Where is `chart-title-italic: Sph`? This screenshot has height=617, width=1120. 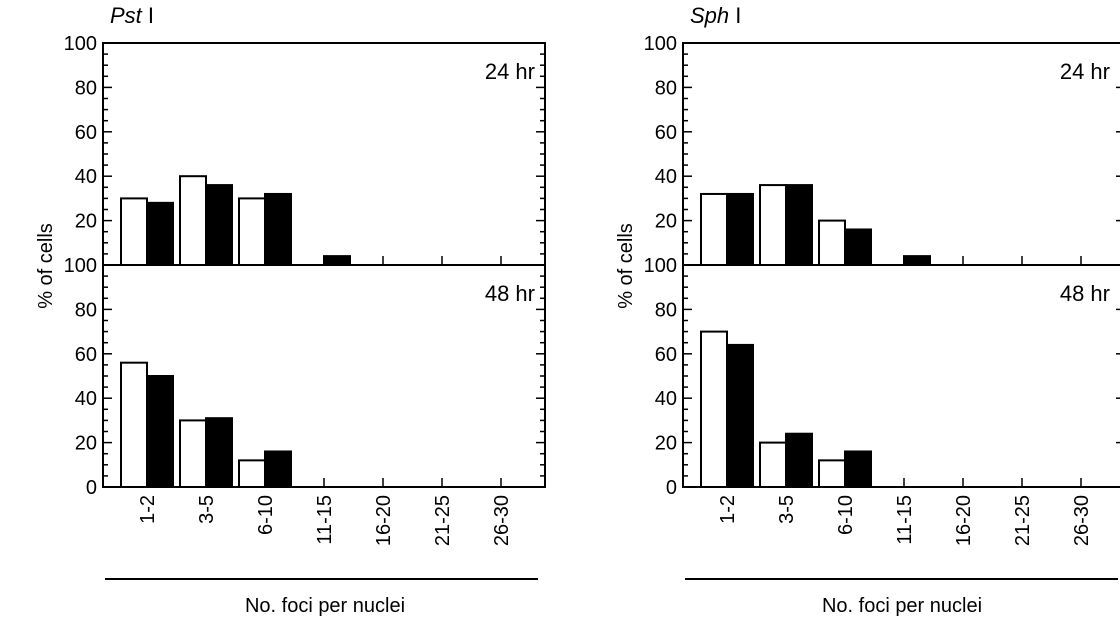 chart-title-italic: Sph is located at coordinates (709, 15).